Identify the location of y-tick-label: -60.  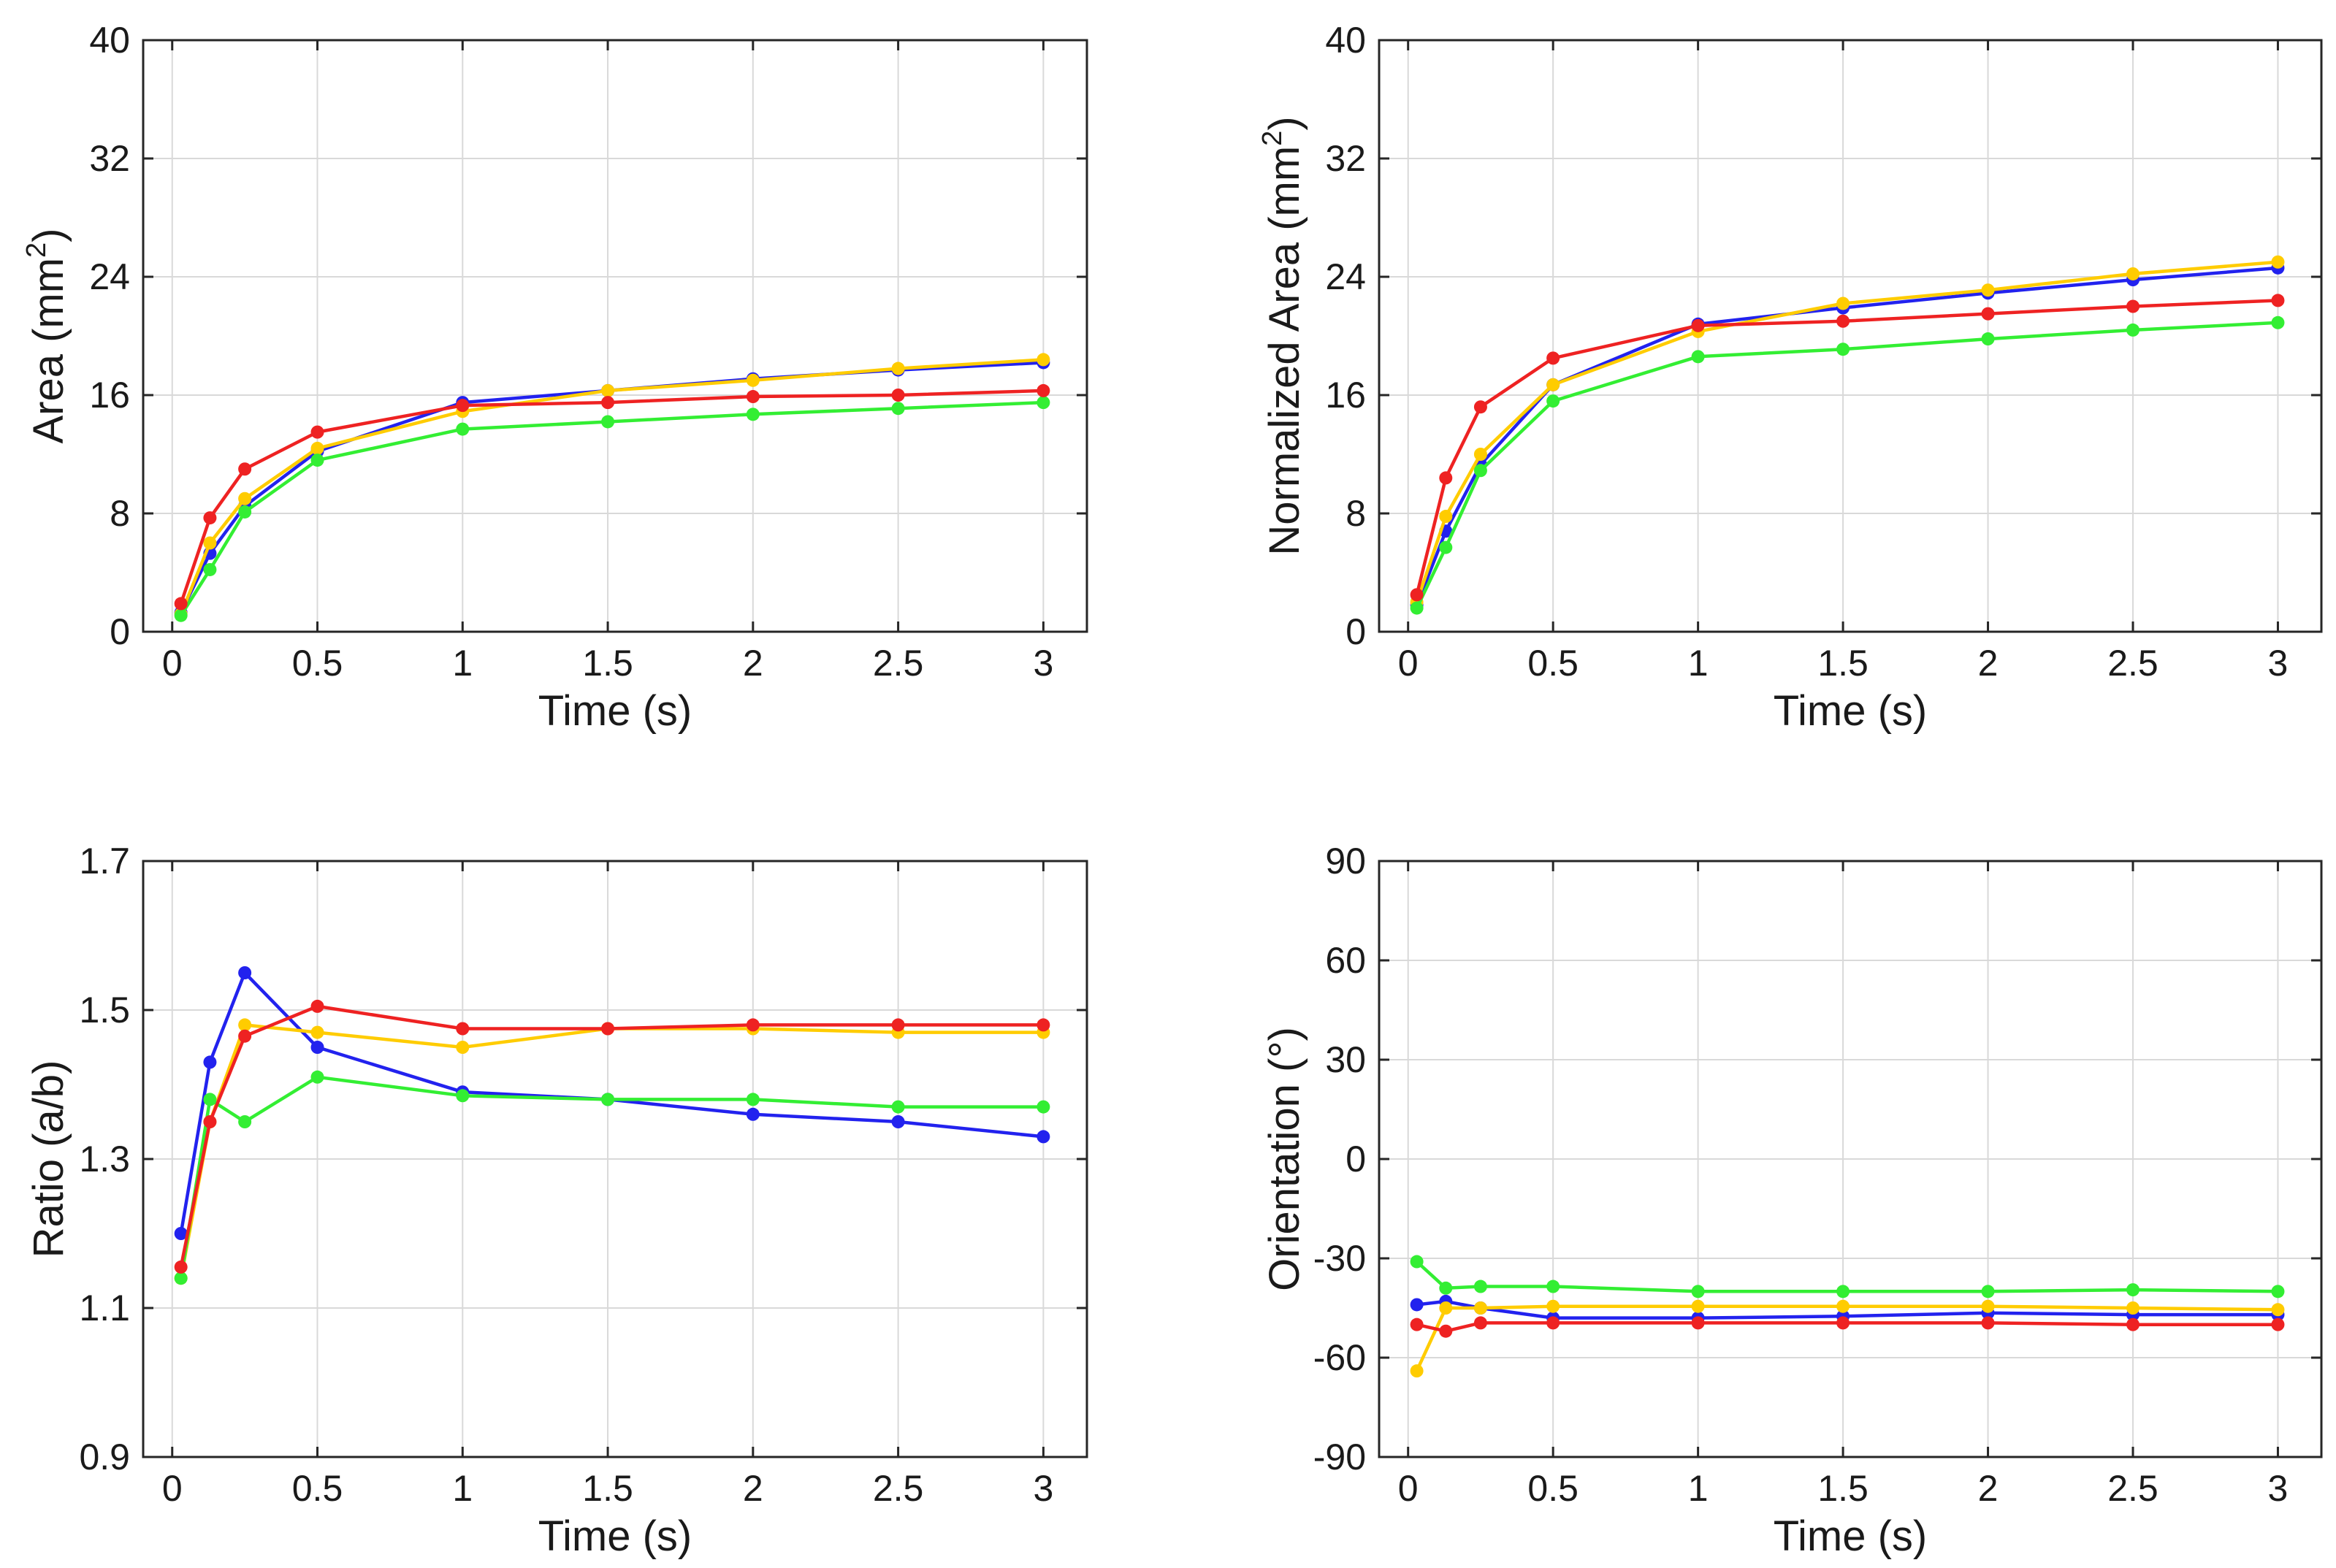
(1339, 1357).